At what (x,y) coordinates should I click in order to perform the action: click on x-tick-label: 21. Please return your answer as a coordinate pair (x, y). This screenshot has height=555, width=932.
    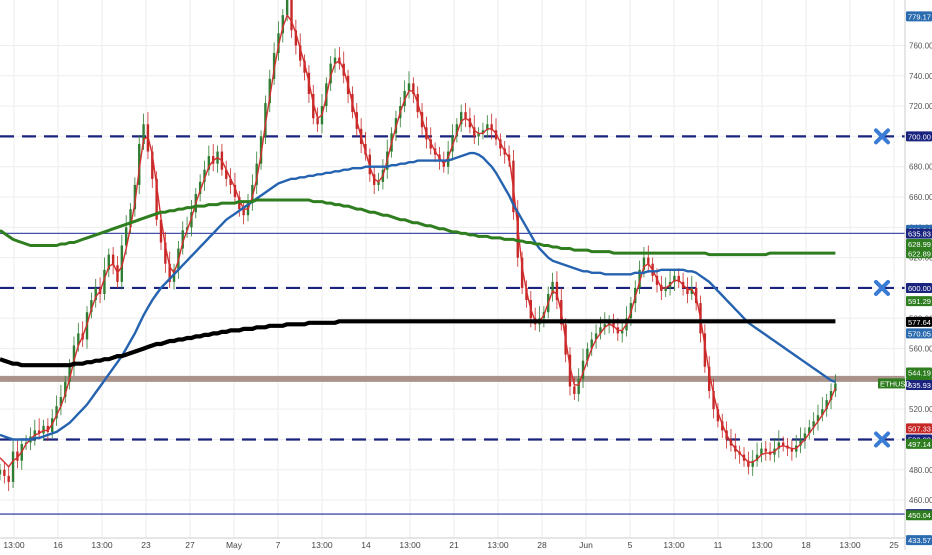
    Looking at the image, I should click on (454, 545).